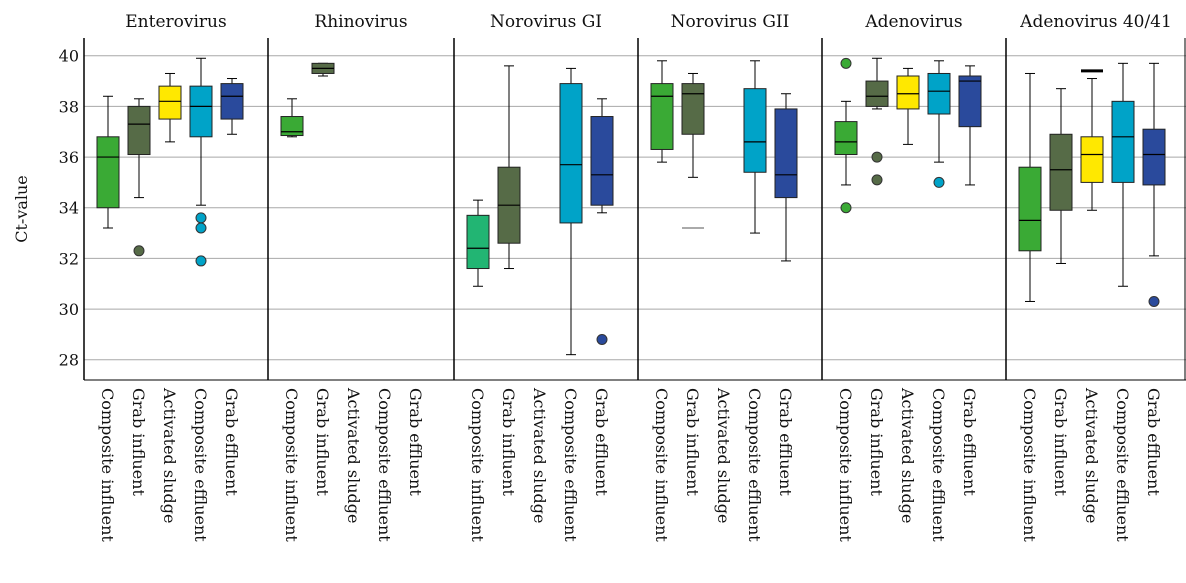  What do you see at coordinates (1095, 22) in the screenshot?
I see `panel-title: Adenovirus 40/41` at bounding box center [1095, 22].